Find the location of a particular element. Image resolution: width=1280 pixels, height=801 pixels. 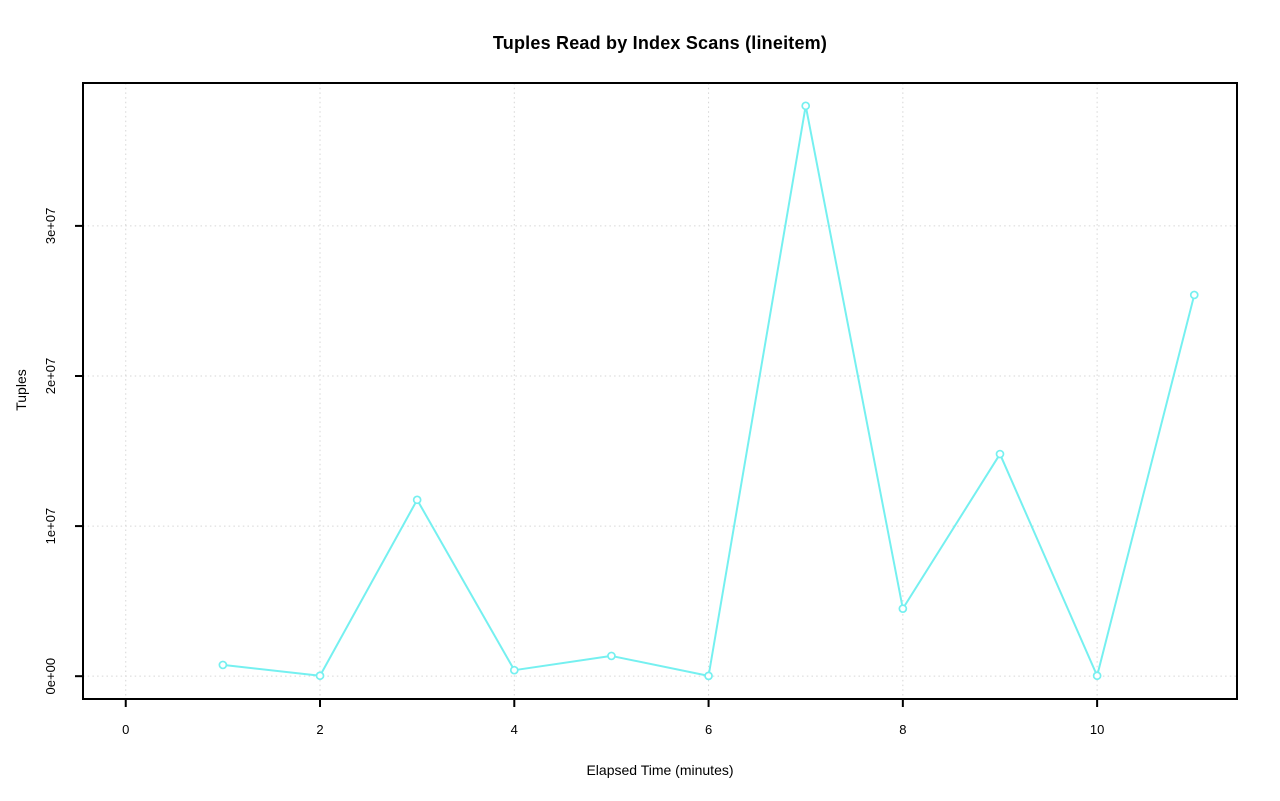

x-axis-tick-label: 6 is located at coordinates (708, 729).